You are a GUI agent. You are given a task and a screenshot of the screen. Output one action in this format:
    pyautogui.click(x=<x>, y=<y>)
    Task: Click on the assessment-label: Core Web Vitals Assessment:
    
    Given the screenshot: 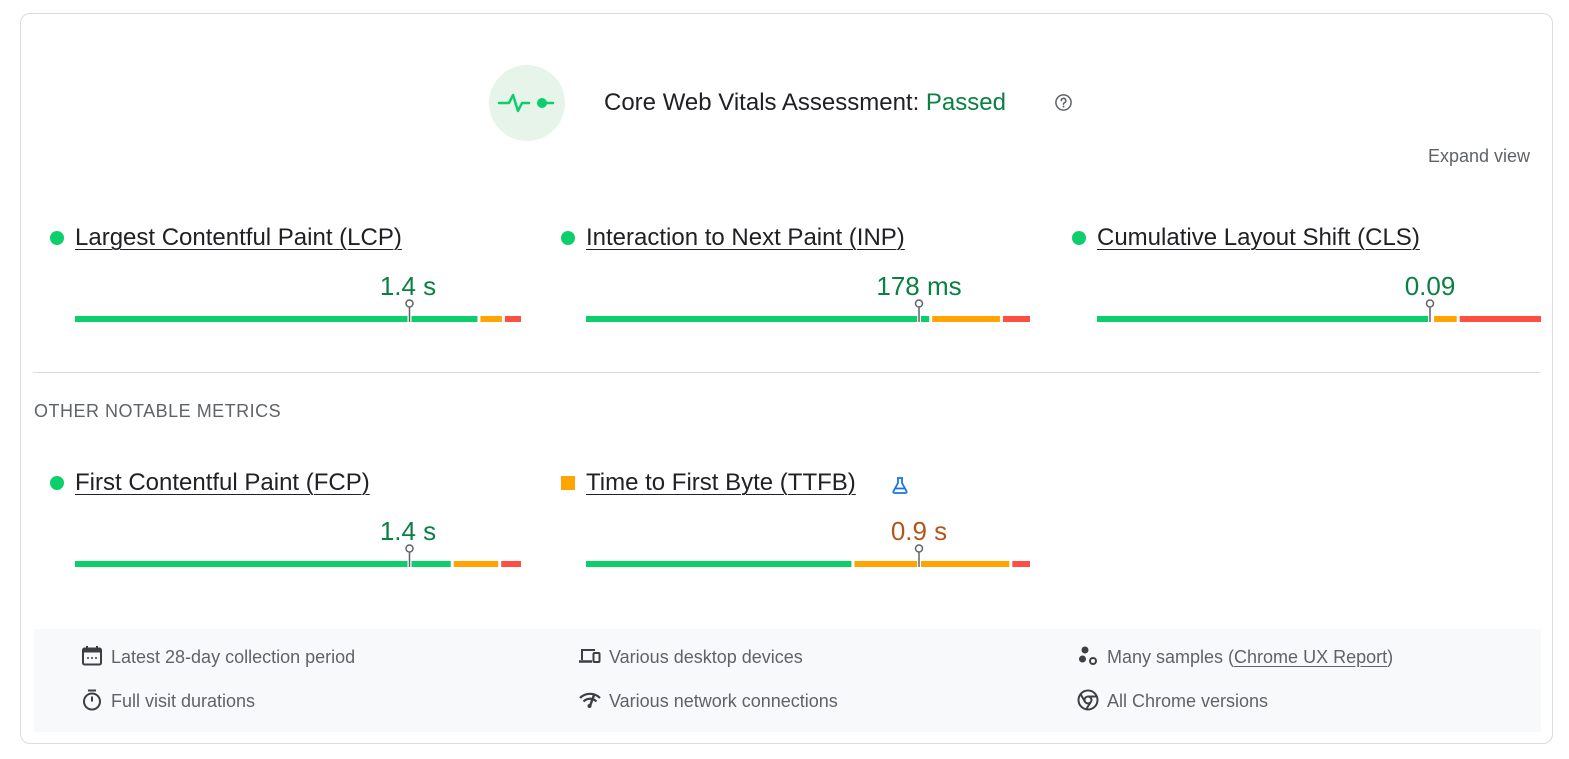 What is the action you would take?
    pyautogui.click(x=762, y=102)
    